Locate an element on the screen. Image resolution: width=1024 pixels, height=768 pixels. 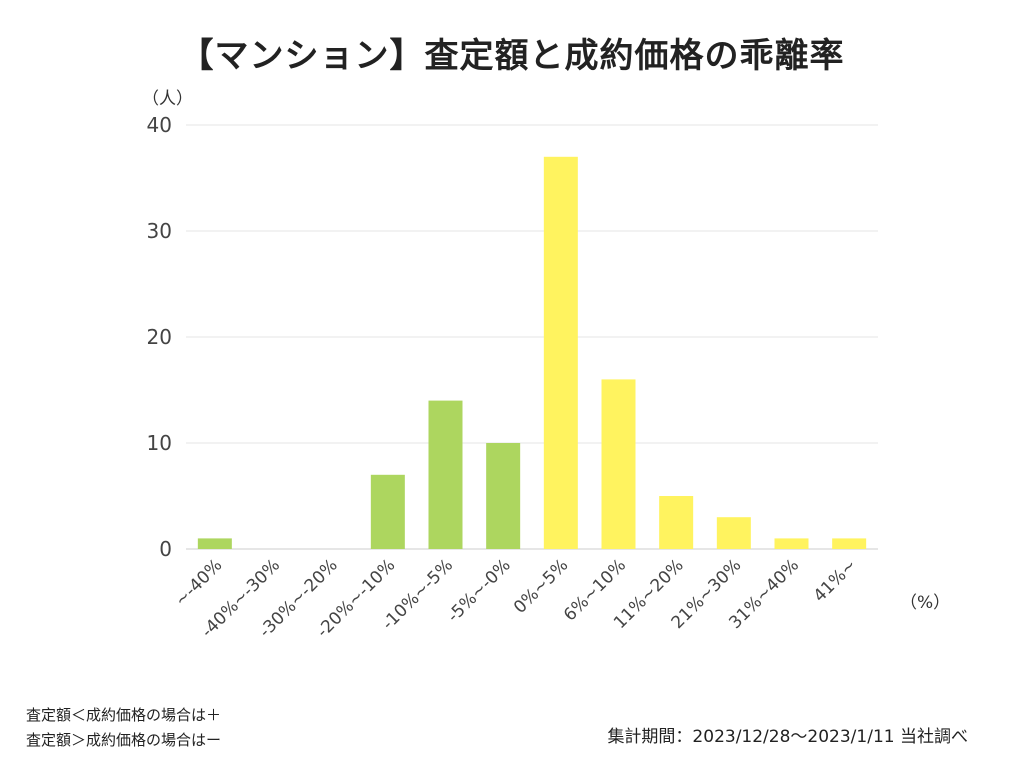
x-tick-label: -5%~-0% is located at coordinates (479, 590).